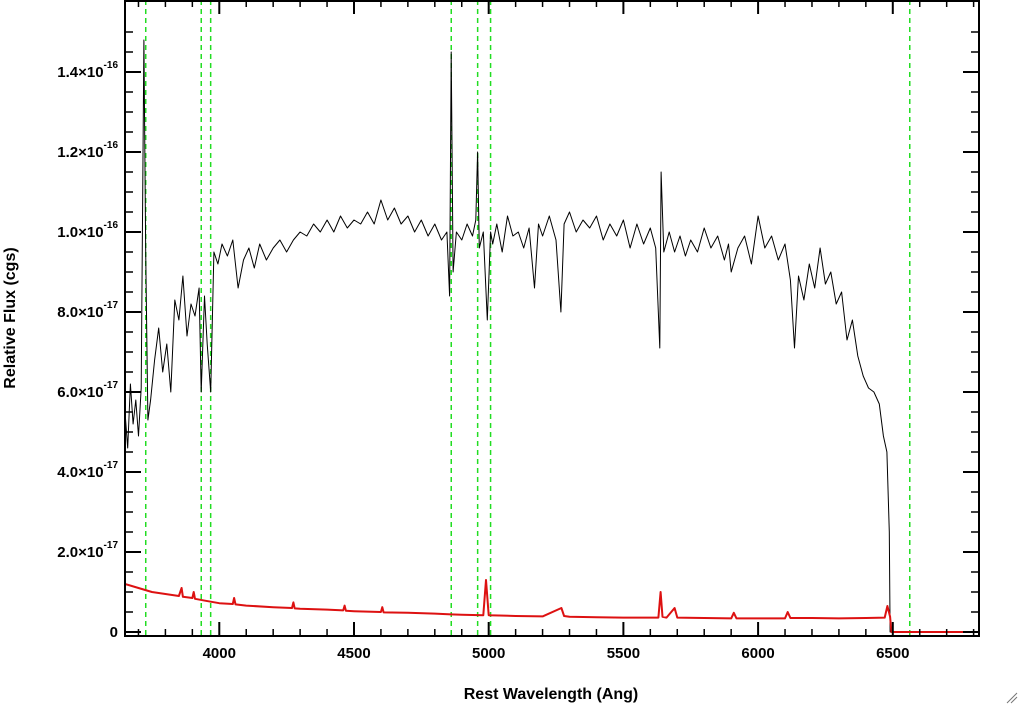 The image size is (1020, 706). I want to click on y-tick-label: 1.4×10⁻¹⁶, so click(87, 70).